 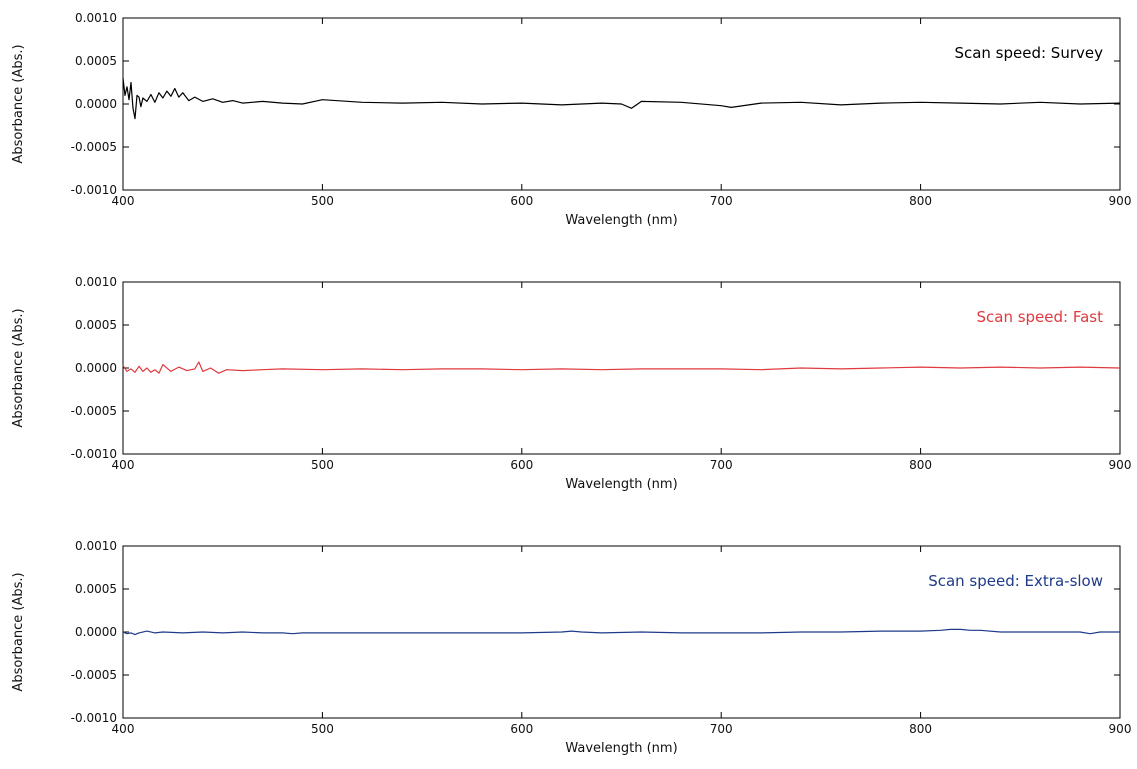 I want to click on panel-title: Scan speed: Extra-slow, so click(x=1015, y=581).